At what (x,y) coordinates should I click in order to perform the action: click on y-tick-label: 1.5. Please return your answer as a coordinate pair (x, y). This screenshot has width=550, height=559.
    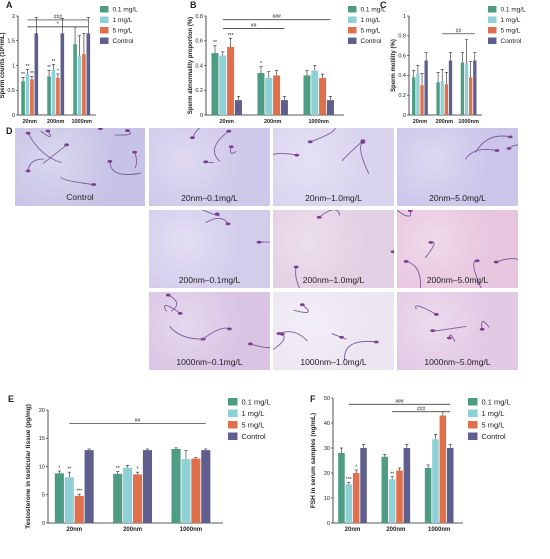
    Looking at the image, I should click on (11, 42).